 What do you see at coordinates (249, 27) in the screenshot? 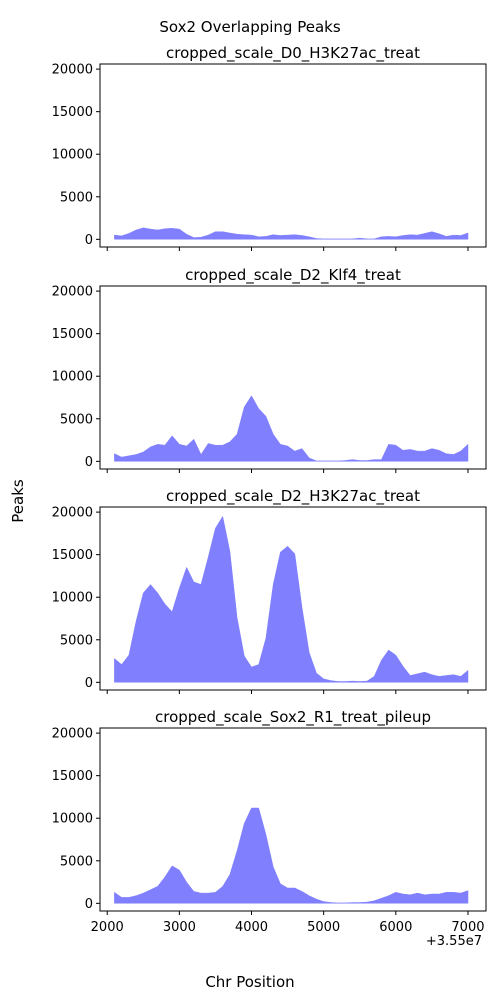
I see `figure-title: Sox2 Overlapping Peaks` at bounding box center [249, 27].